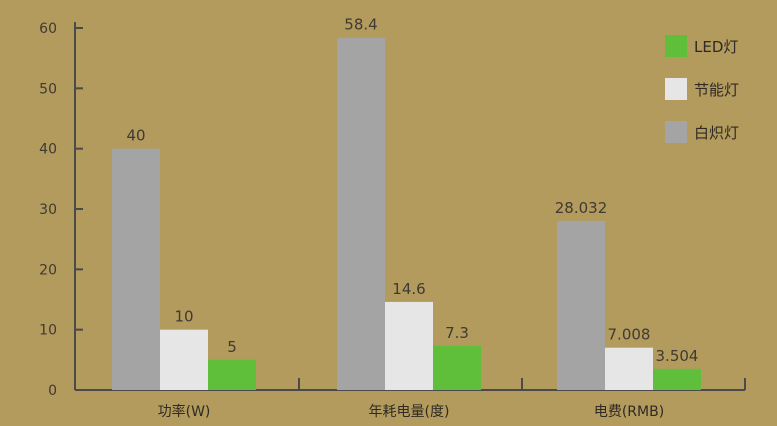 This screenshot has height=426, width=777. I want to click on data-label: 58.4, so click(360, 25).